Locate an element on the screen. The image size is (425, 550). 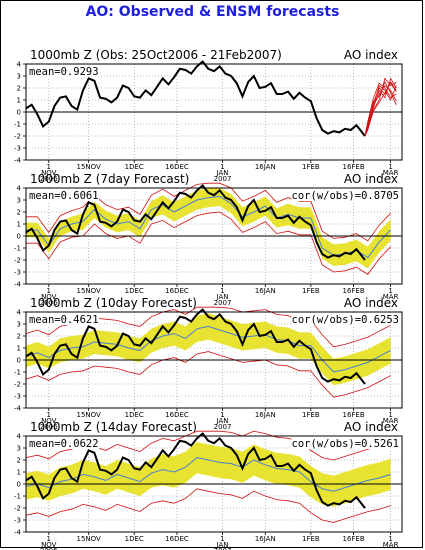
panel-title: 1000mb Z (Obs: 25Oct2006 - 21Feb2007) is located at coordinates (156, 55).